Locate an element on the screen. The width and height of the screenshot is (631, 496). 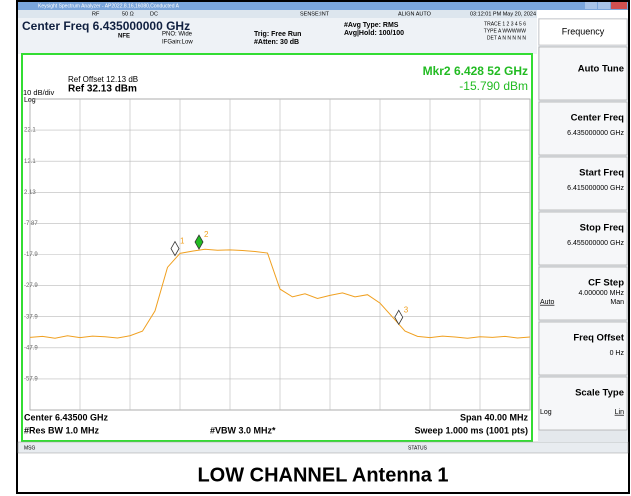
marker-level: -15.790 dBm is located at coordinates (493, 86).